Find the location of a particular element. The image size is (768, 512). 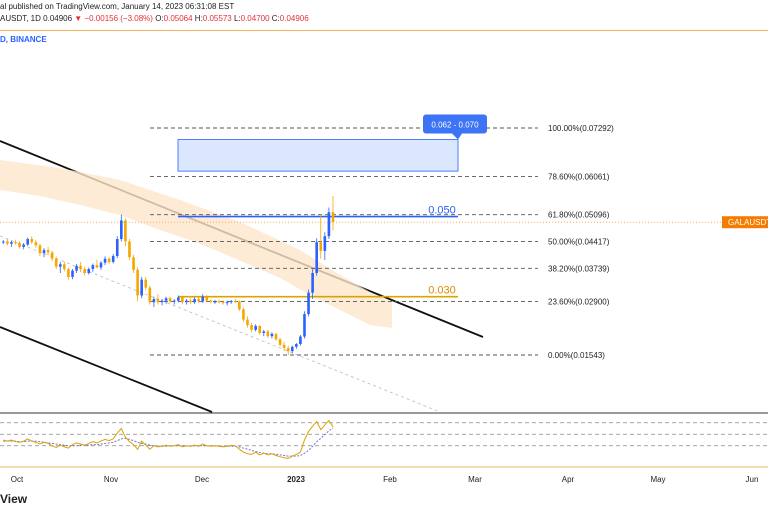

open-label: O: is located at coordinates (159, 18).